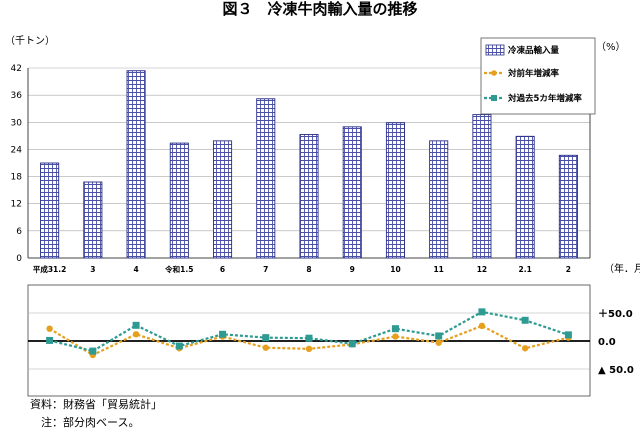 This screenshot has height=436, width=640. I want to click on x-tick-label: 6, so click(222, 269).